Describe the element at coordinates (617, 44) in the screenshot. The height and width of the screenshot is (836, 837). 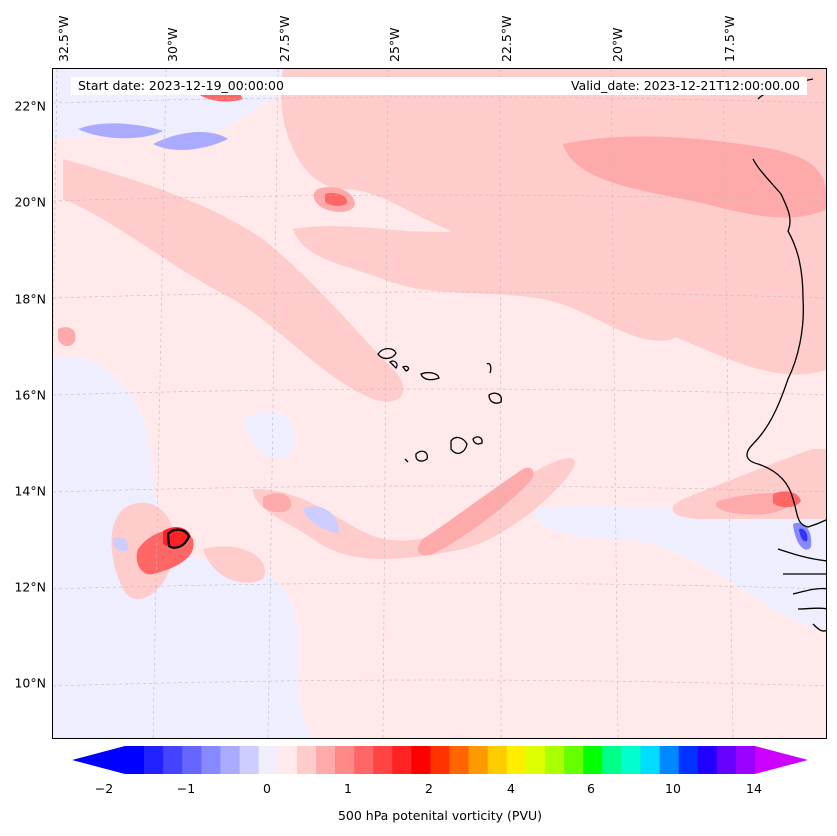
I see `longitude-label-20w: 20°W` at that location.